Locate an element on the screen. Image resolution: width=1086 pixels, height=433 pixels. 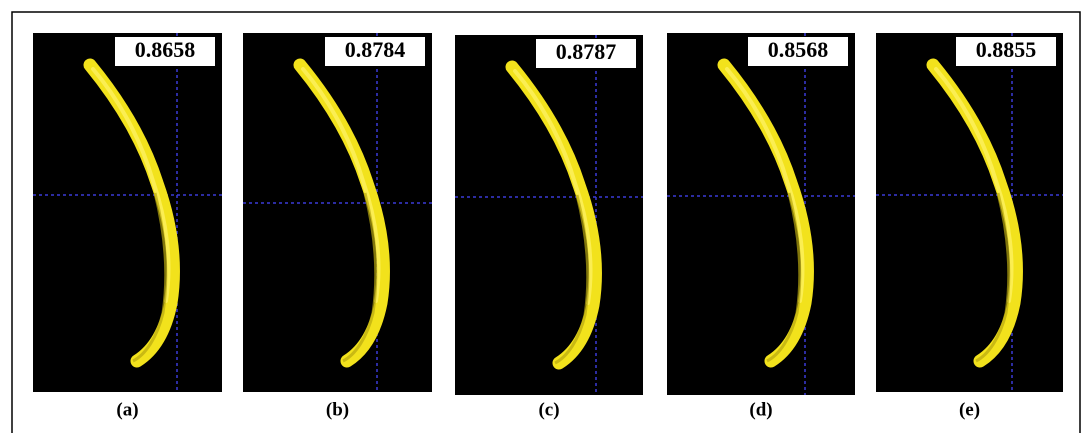
panel: 0.8658 is located at coordinates (127, 212).